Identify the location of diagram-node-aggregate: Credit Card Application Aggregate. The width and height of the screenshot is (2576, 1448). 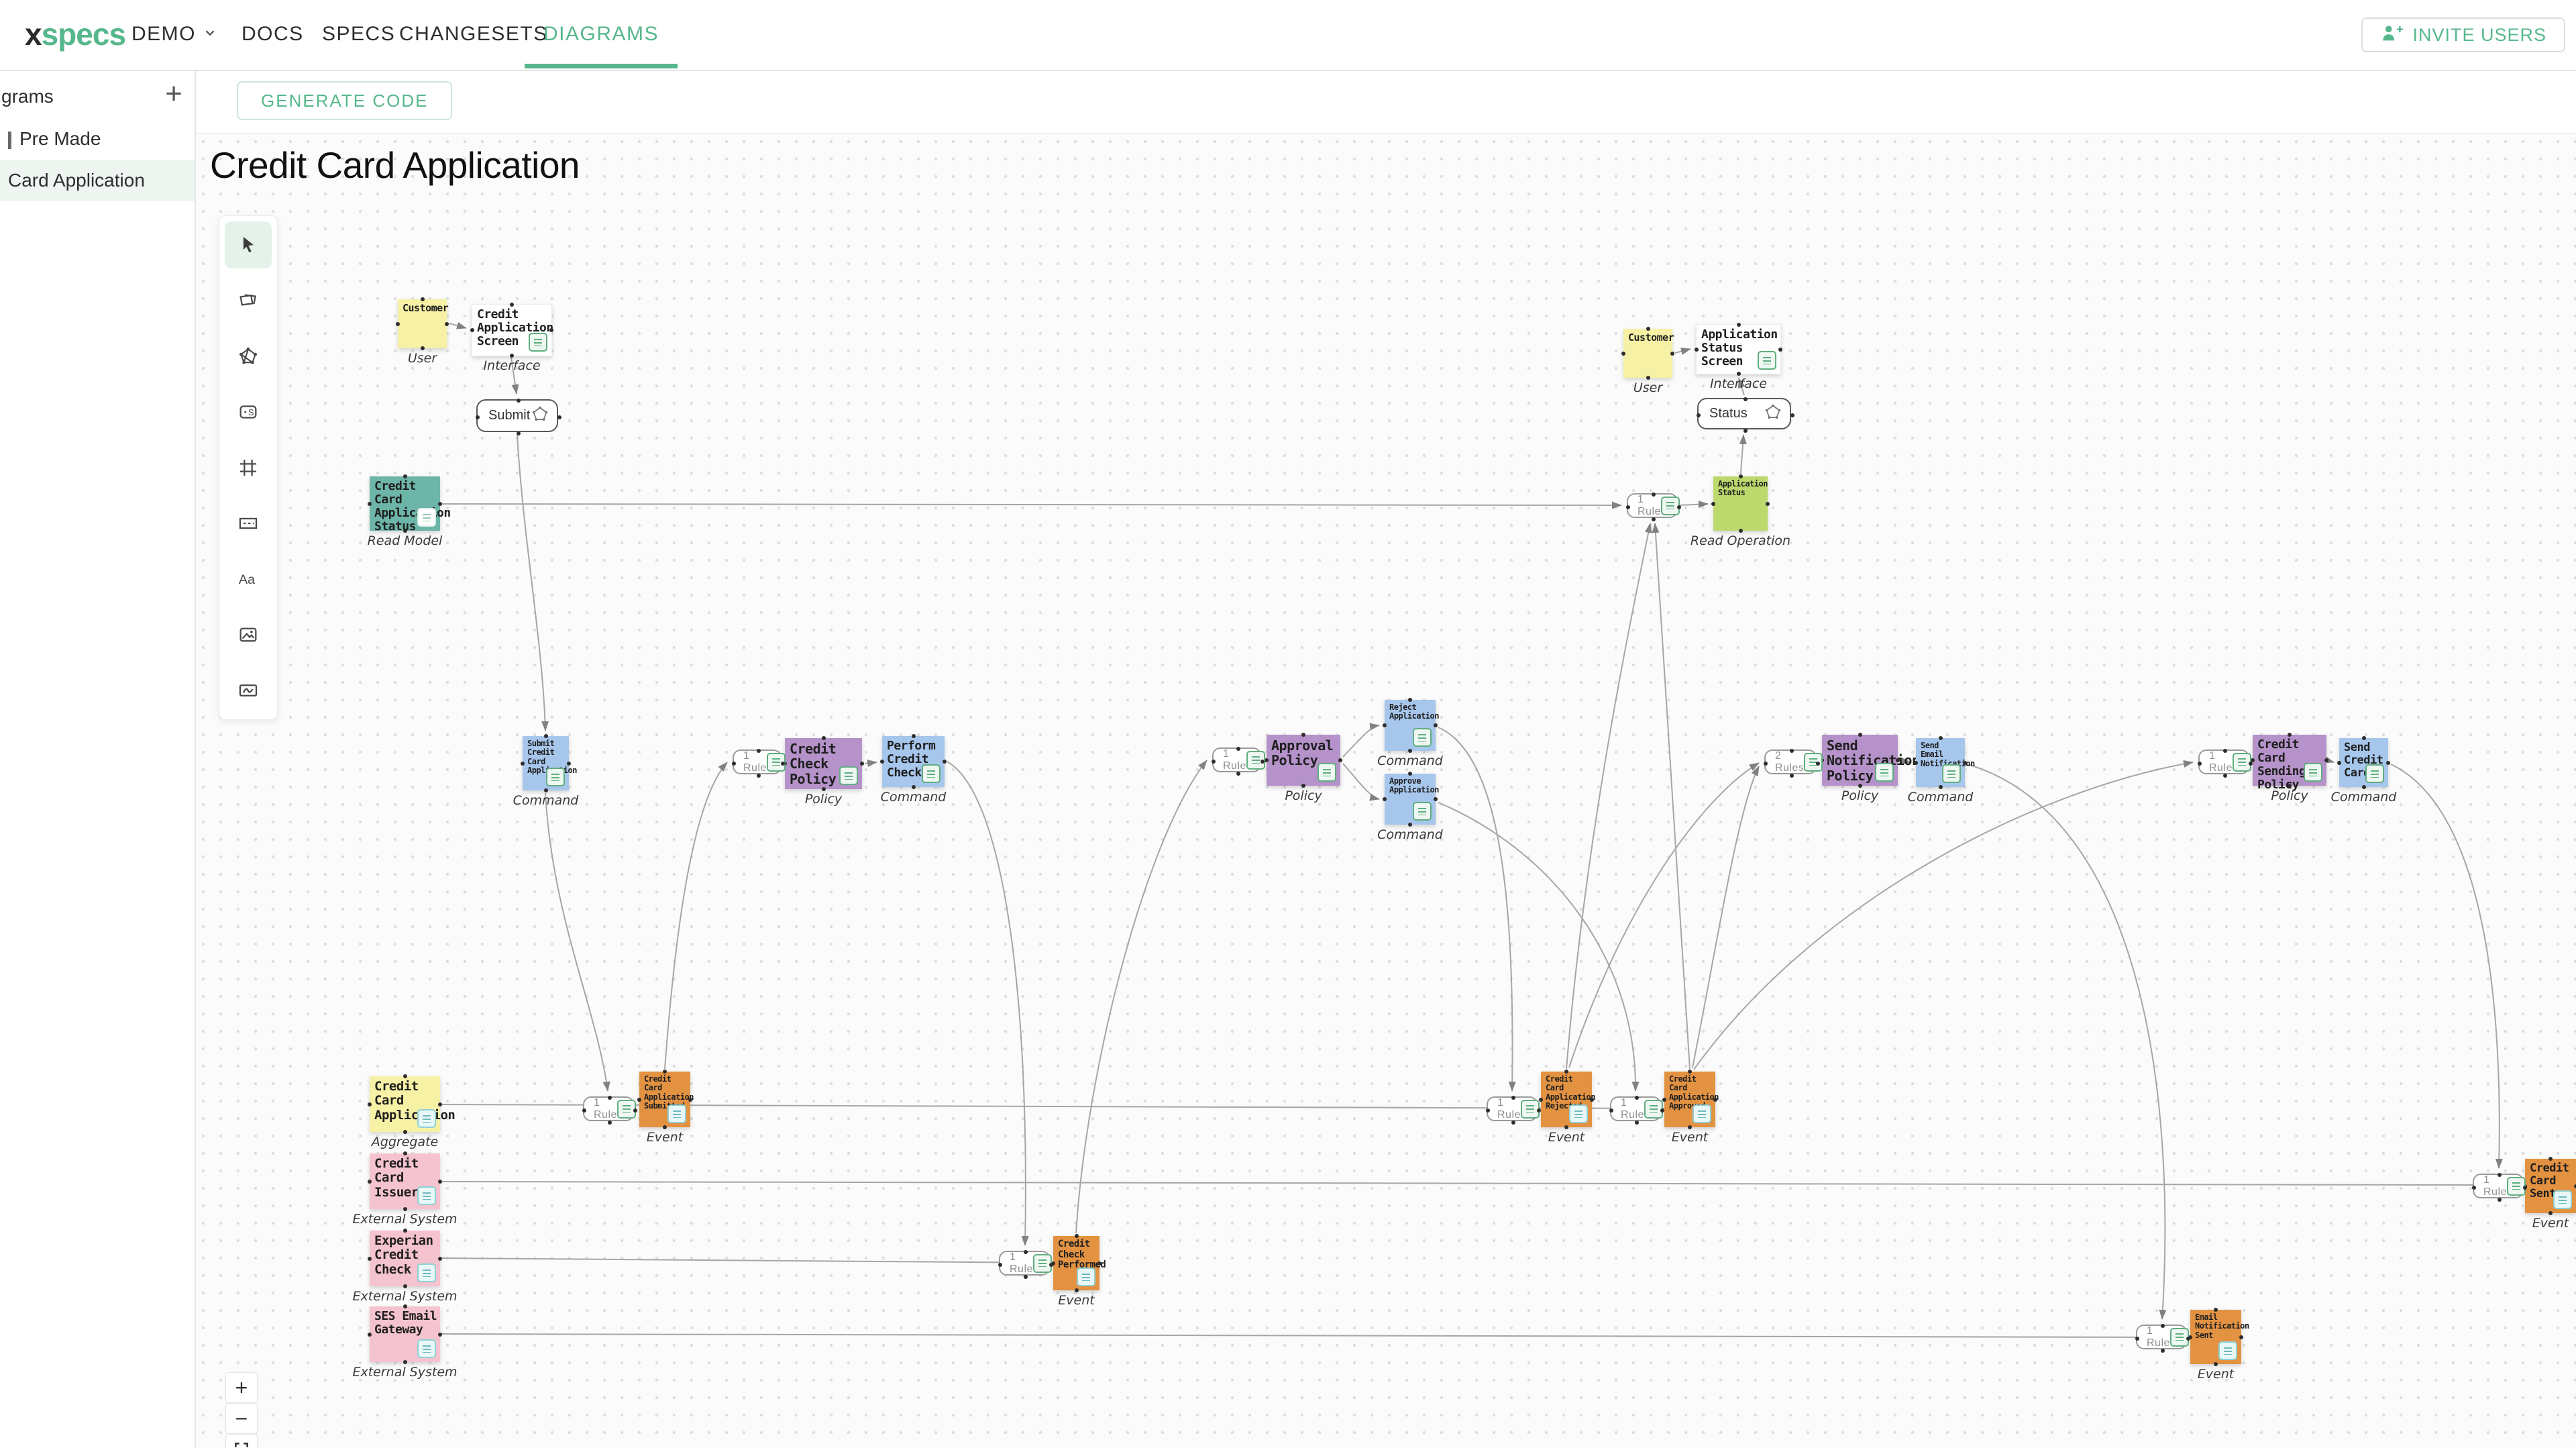
(411, 1111).